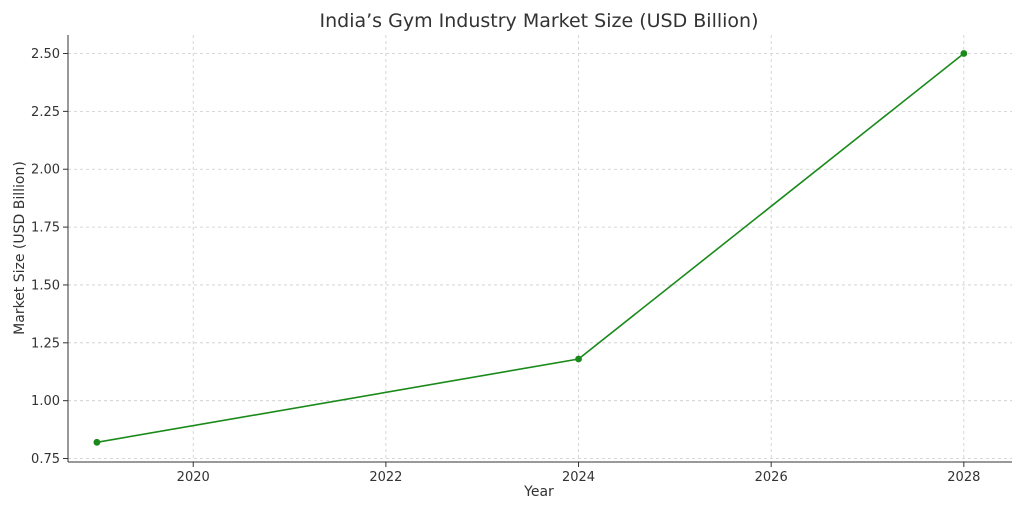 The image size is (1024, 512). Describe the element at coordinates (578, 477) in the screenshot. I see `x-tick-label: 2024` at that location.